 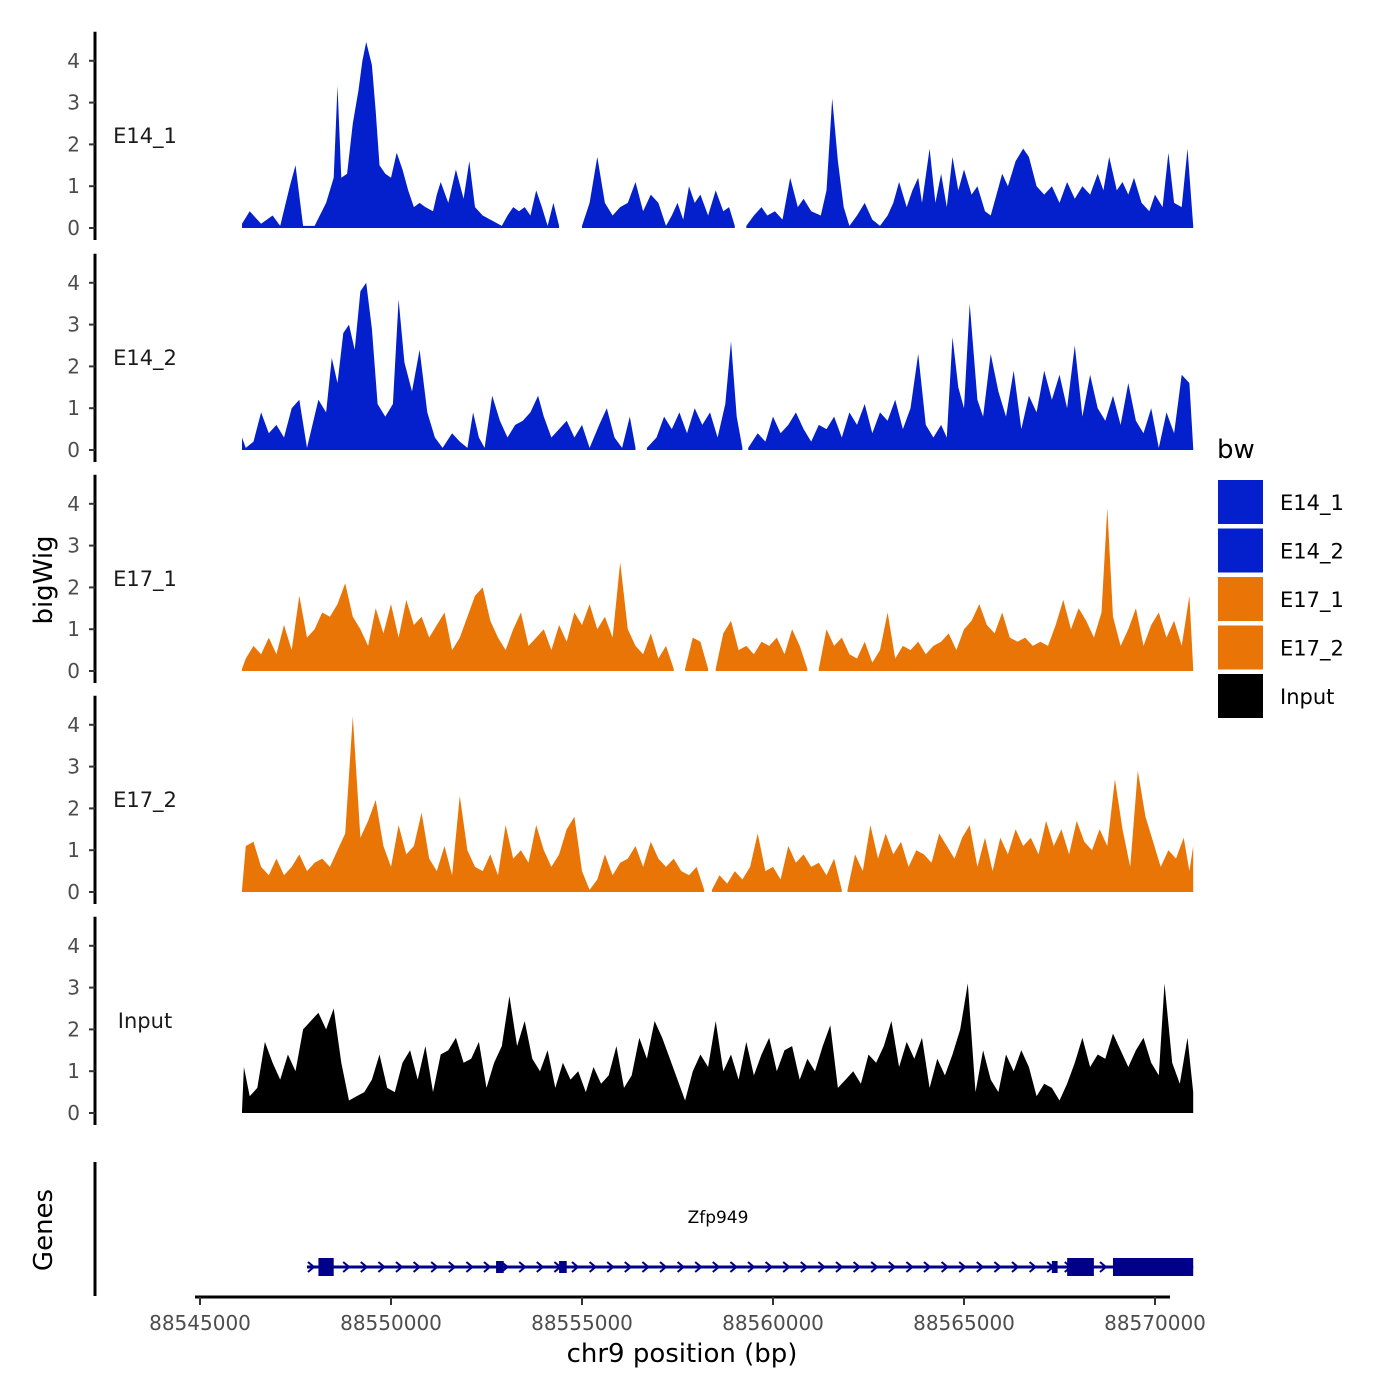 What do you see at coordinates (200, 1323) in the screenshot?
I see `x-tick-label: 88545000` at bounding box center [200, 1323].